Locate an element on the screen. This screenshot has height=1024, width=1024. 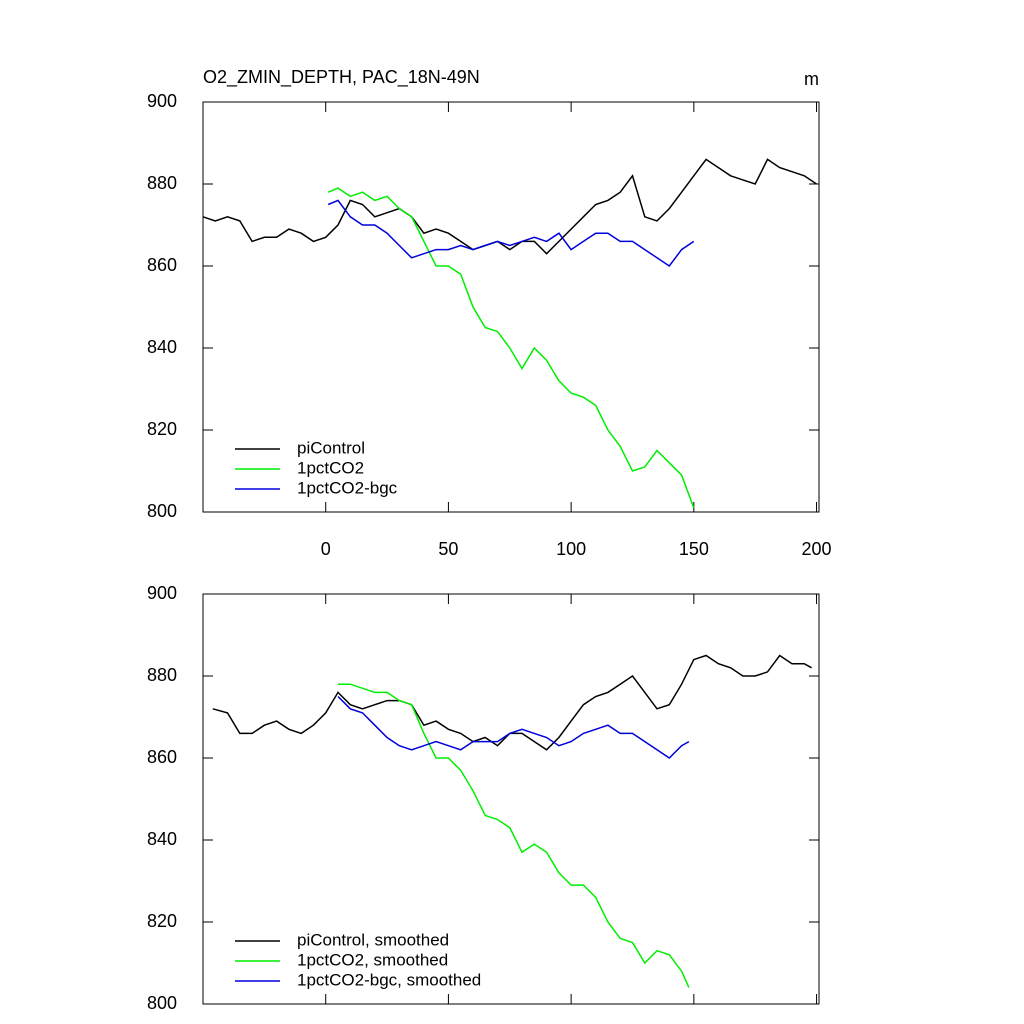
x-tick-label: 50 is located at coordinates (448, 549).